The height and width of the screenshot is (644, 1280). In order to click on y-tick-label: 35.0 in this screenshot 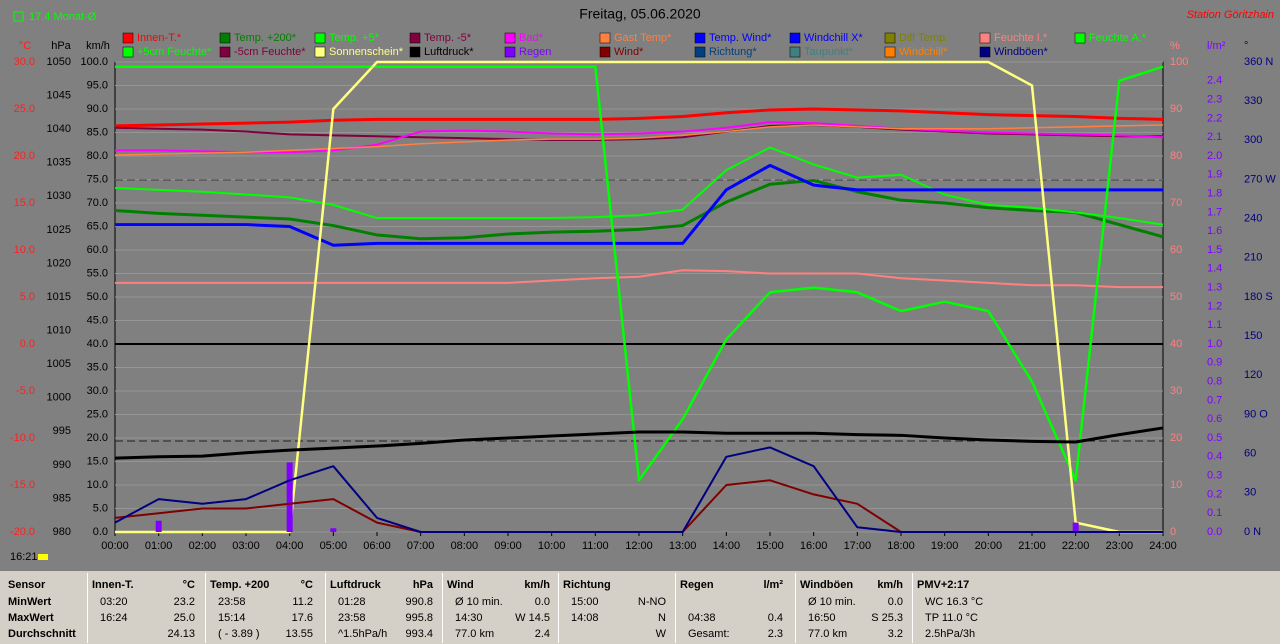, I will do `click(97, 367)`.